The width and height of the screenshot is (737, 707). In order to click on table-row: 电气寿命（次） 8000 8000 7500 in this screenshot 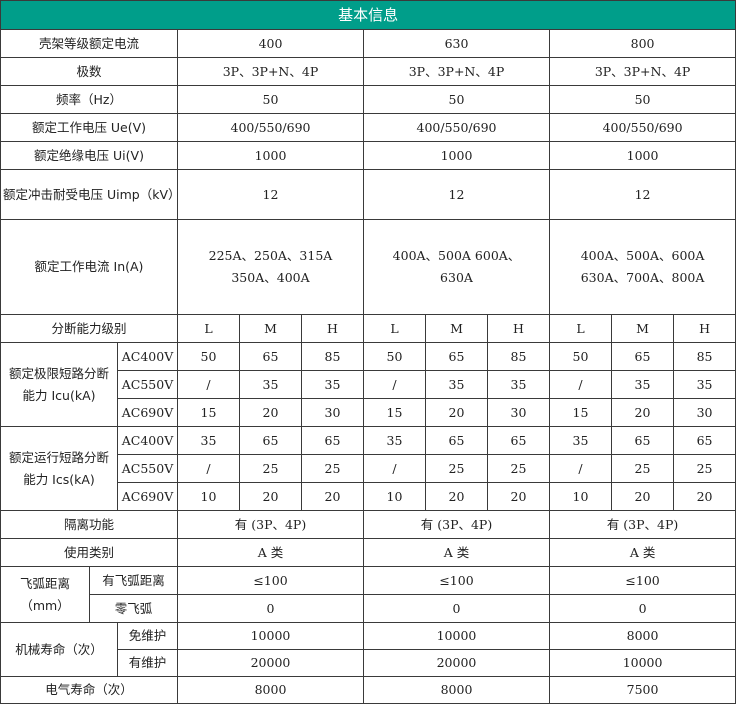, I will do `click(368, 690)`.